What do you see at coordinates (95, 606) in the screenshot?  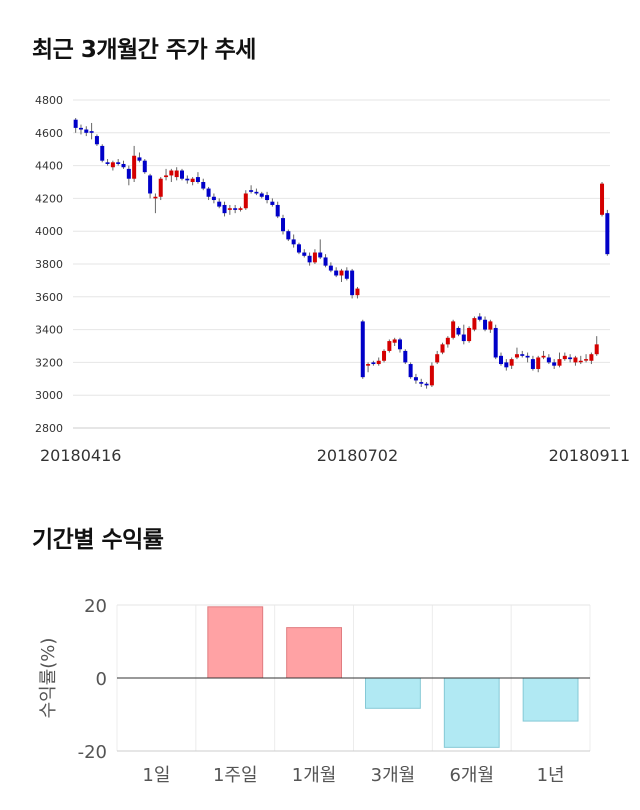 I see `y-tick-label: 20` at bounding box center [95, 606].